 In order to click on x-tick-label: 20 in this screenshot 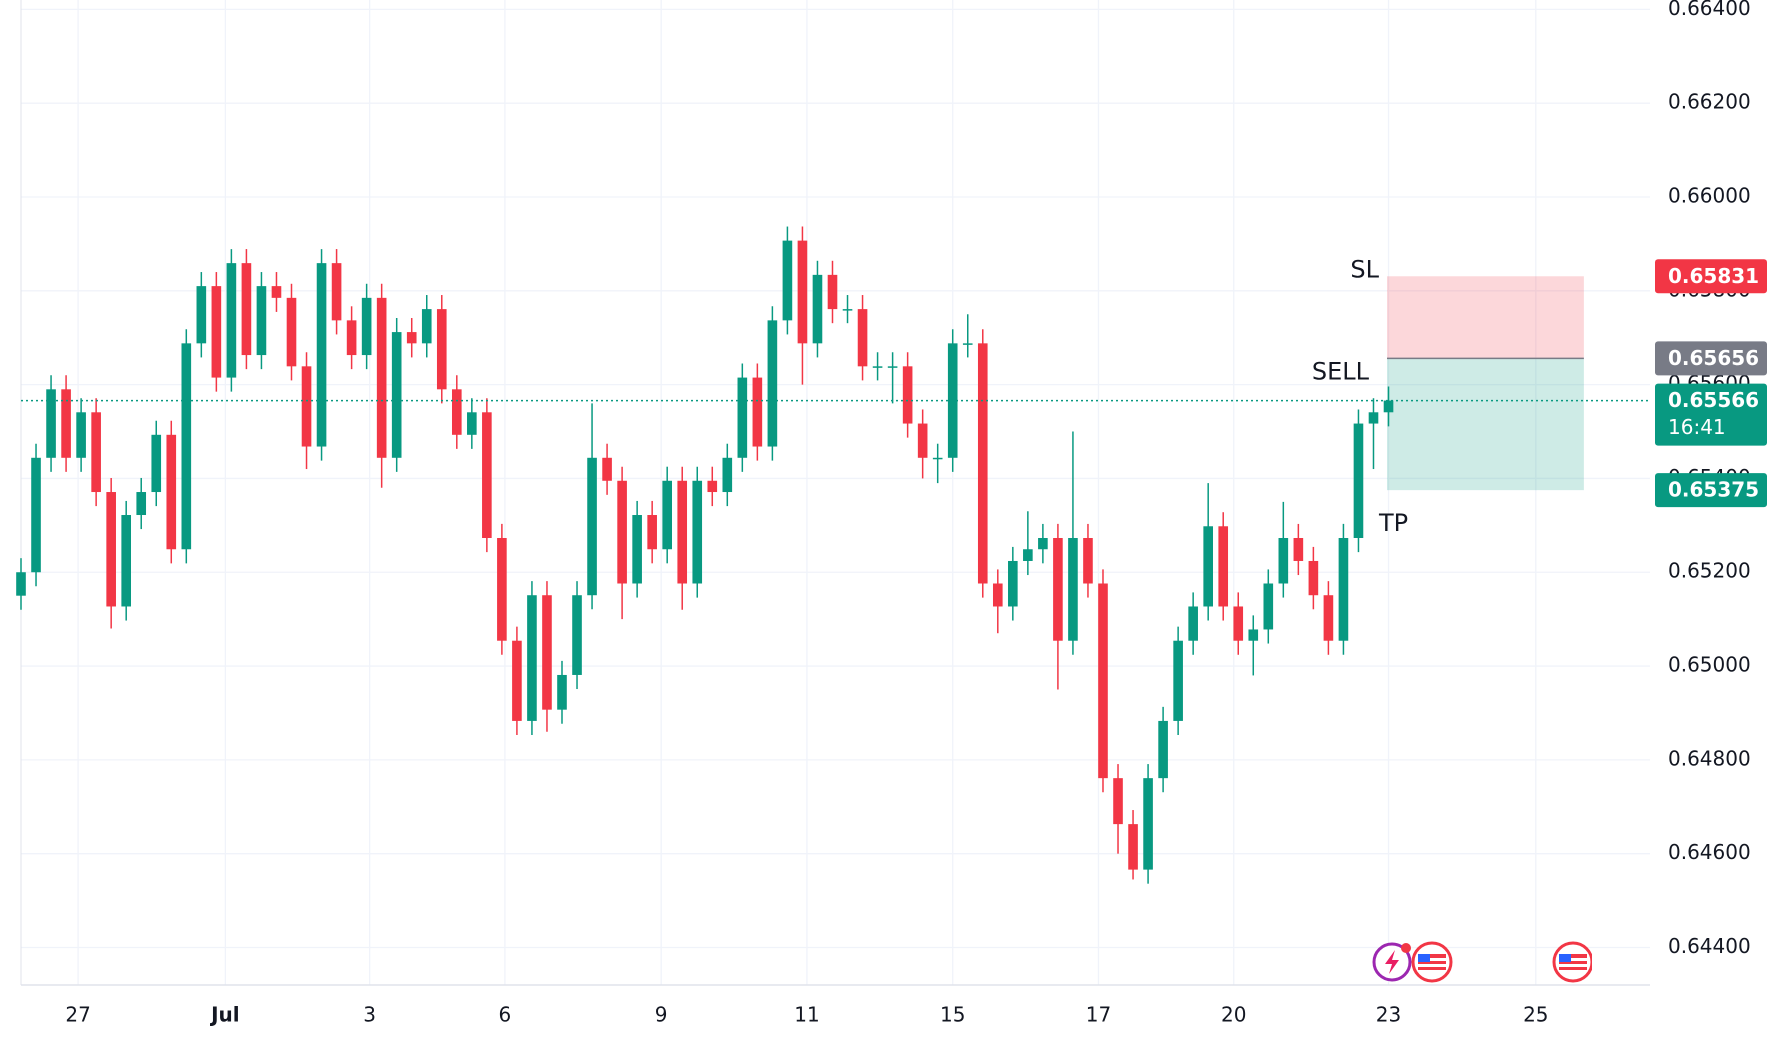, I will do `click(1233, 1015)`.